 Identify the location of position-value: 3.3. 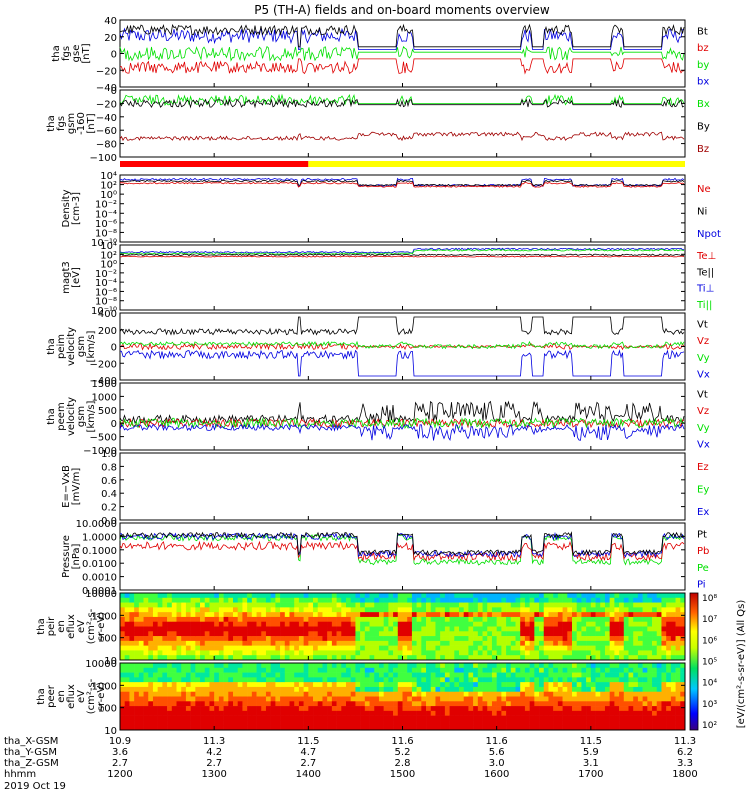
(685, 763).